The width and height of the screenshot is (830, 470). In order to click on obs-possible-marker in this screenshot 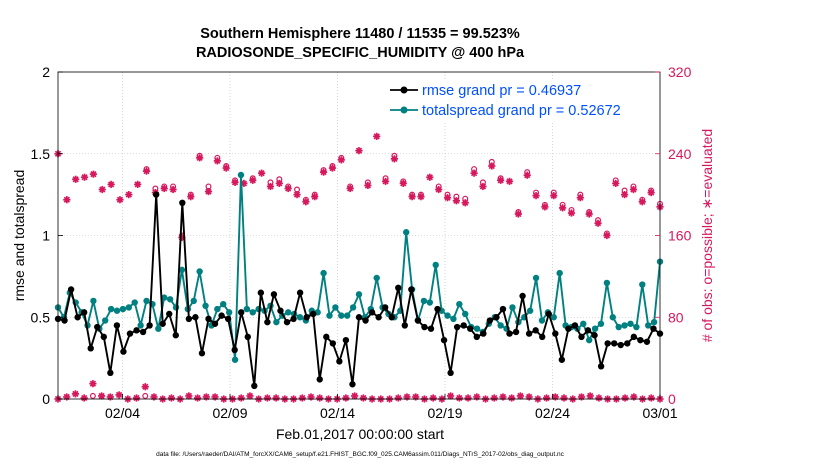, I will do `click(92, 395)`.